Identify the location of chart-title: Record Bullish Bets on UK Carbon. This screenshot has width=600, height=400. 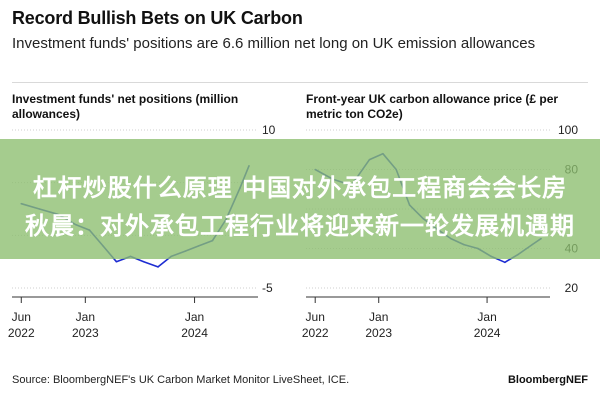
(157, 18).